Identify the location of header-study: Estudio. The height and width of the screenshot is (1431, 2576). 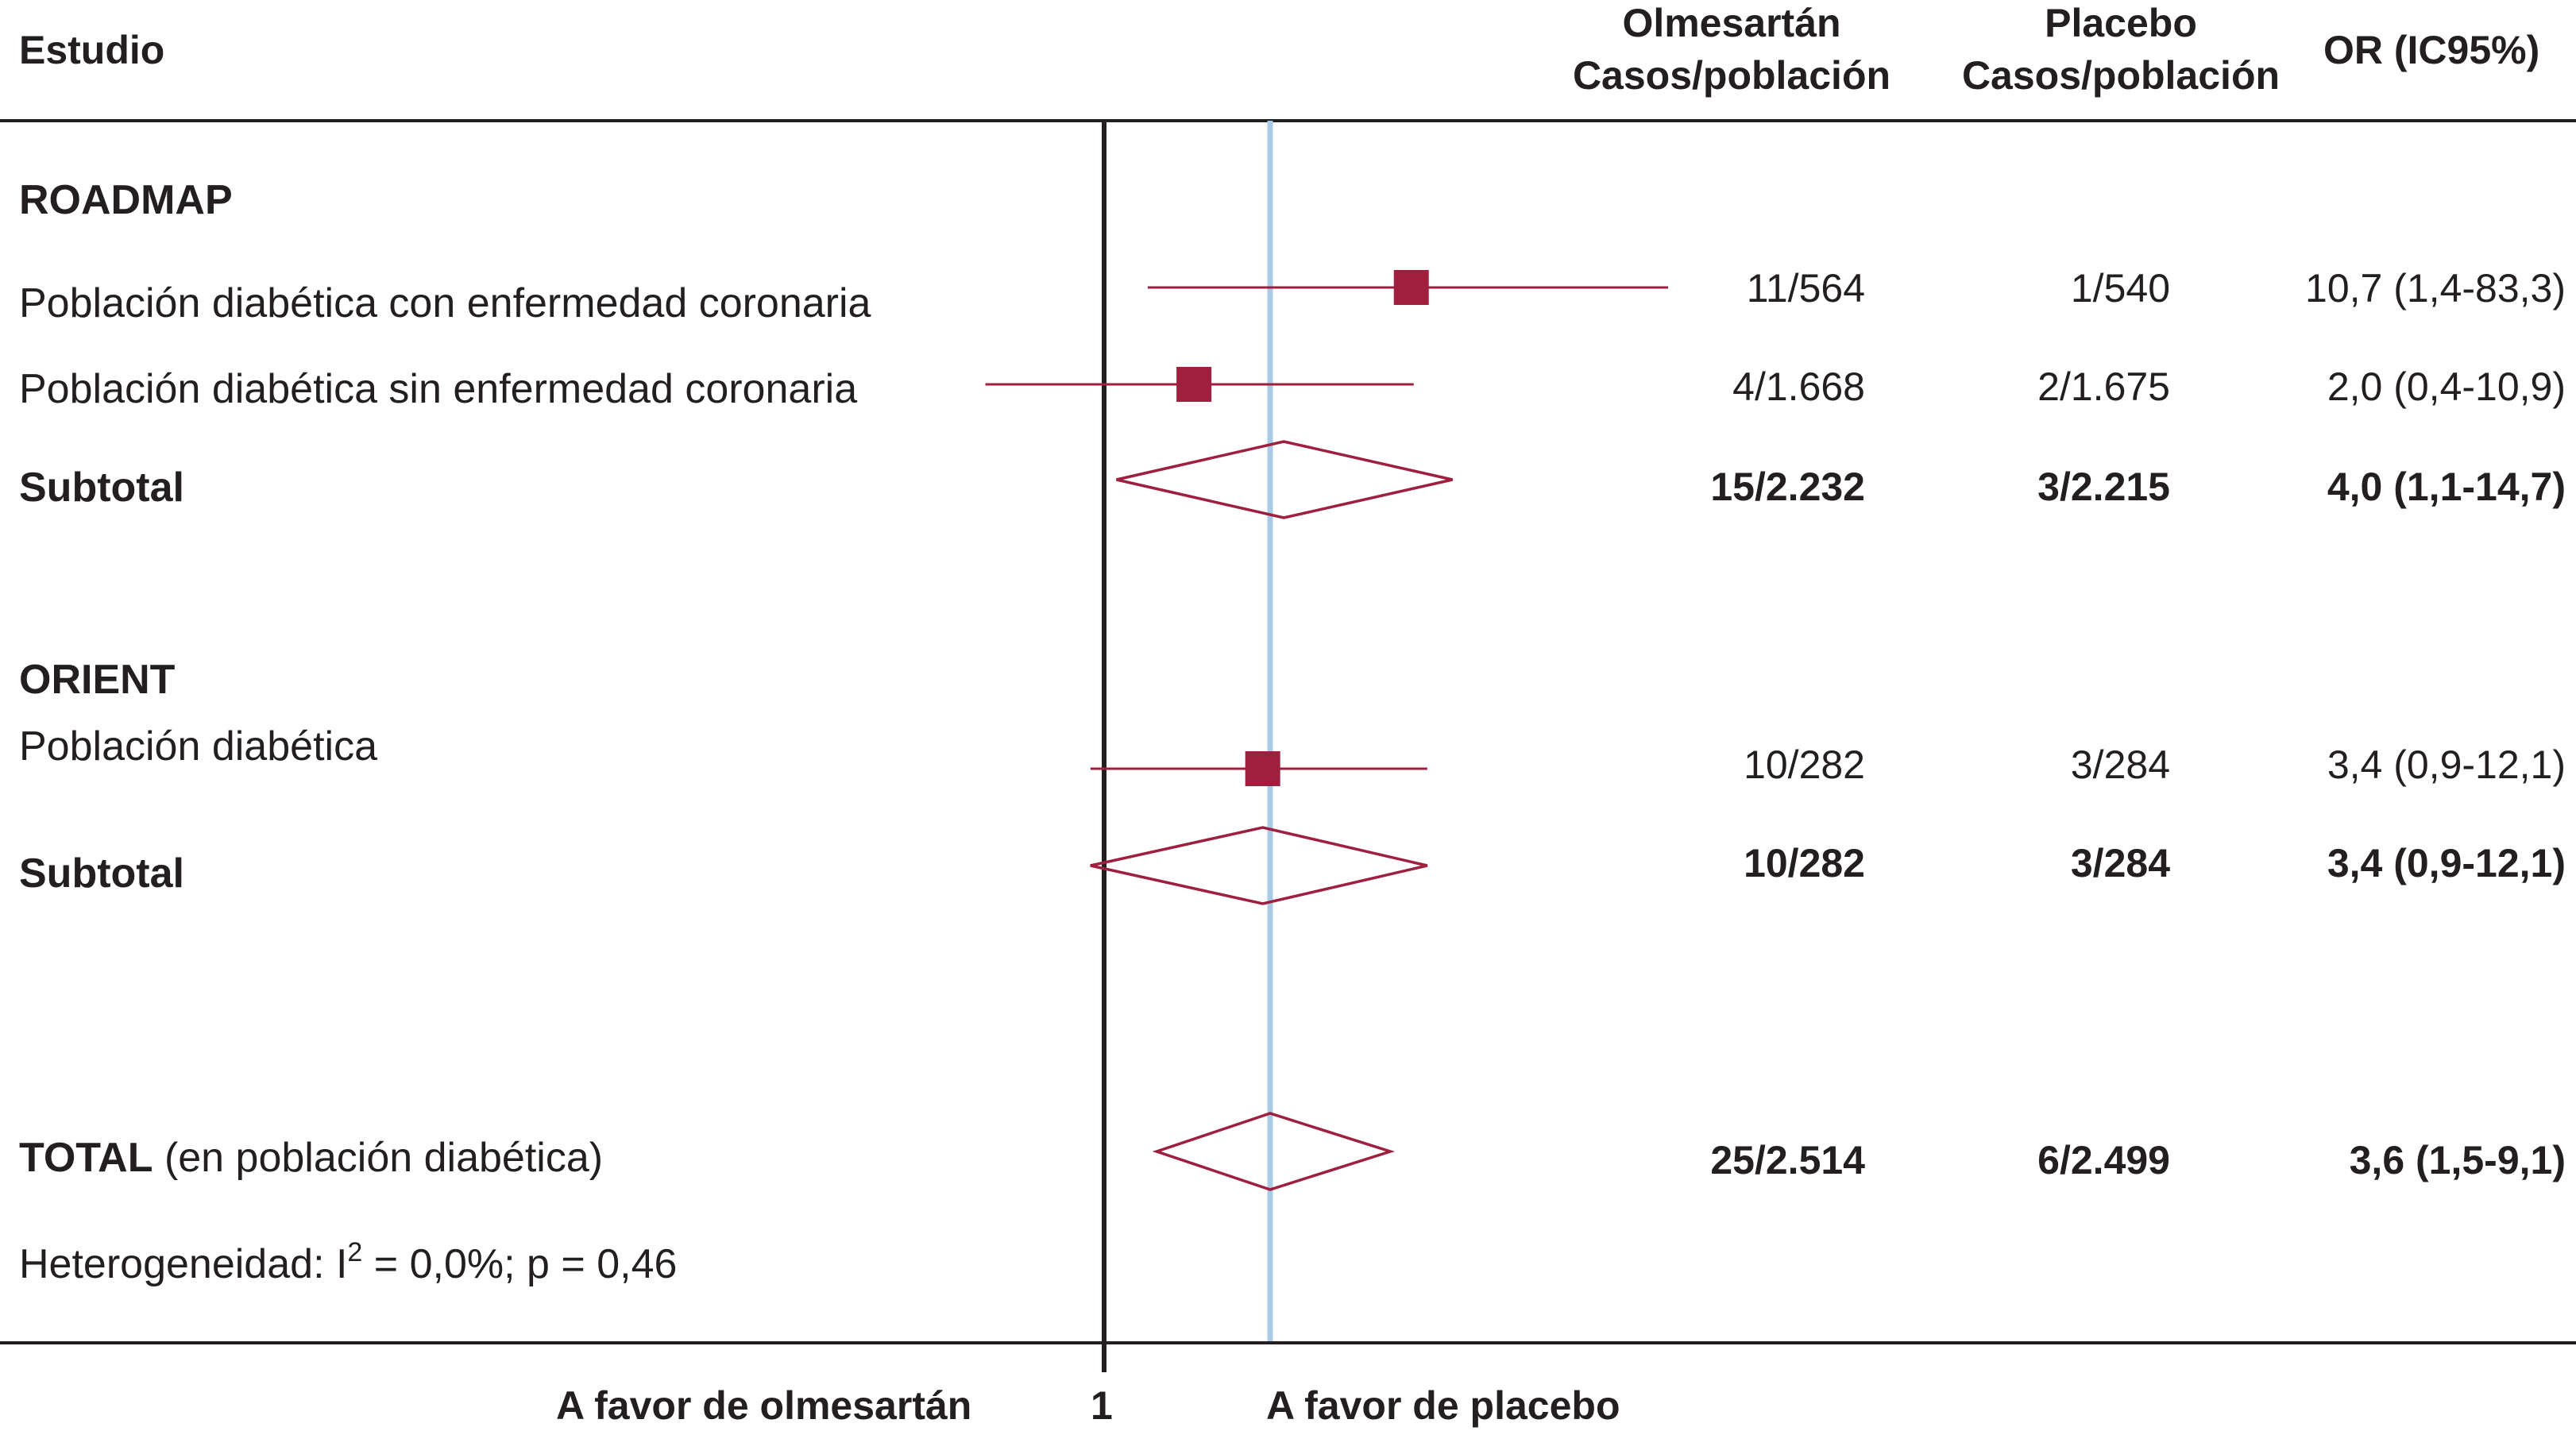
(92, 50).